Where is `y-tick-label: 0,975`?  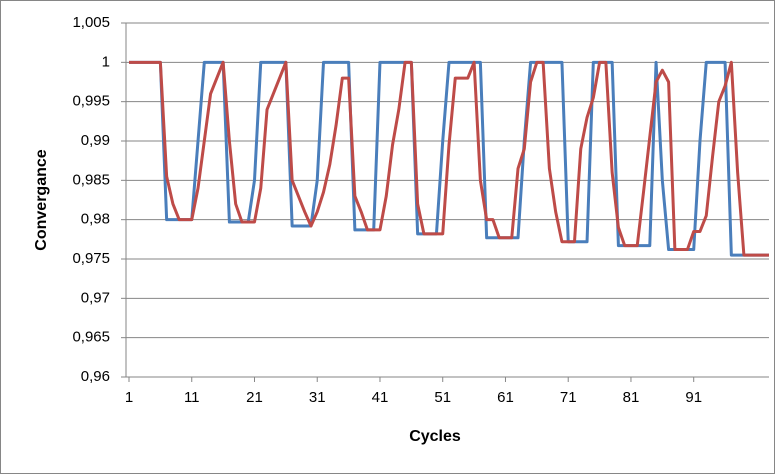 y-tick-label: 0,975 is located at coordinates (91, 258).